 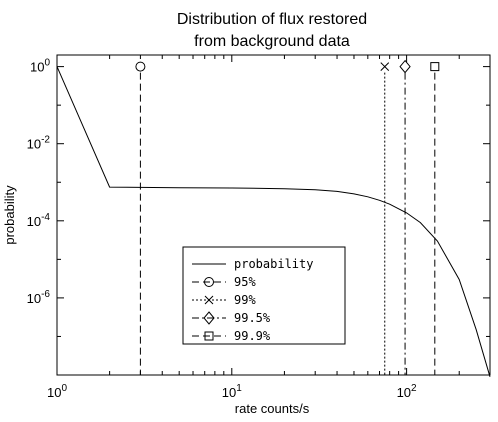 I want to click on legend-entry-label: 99%, so click(x=245, y=300).